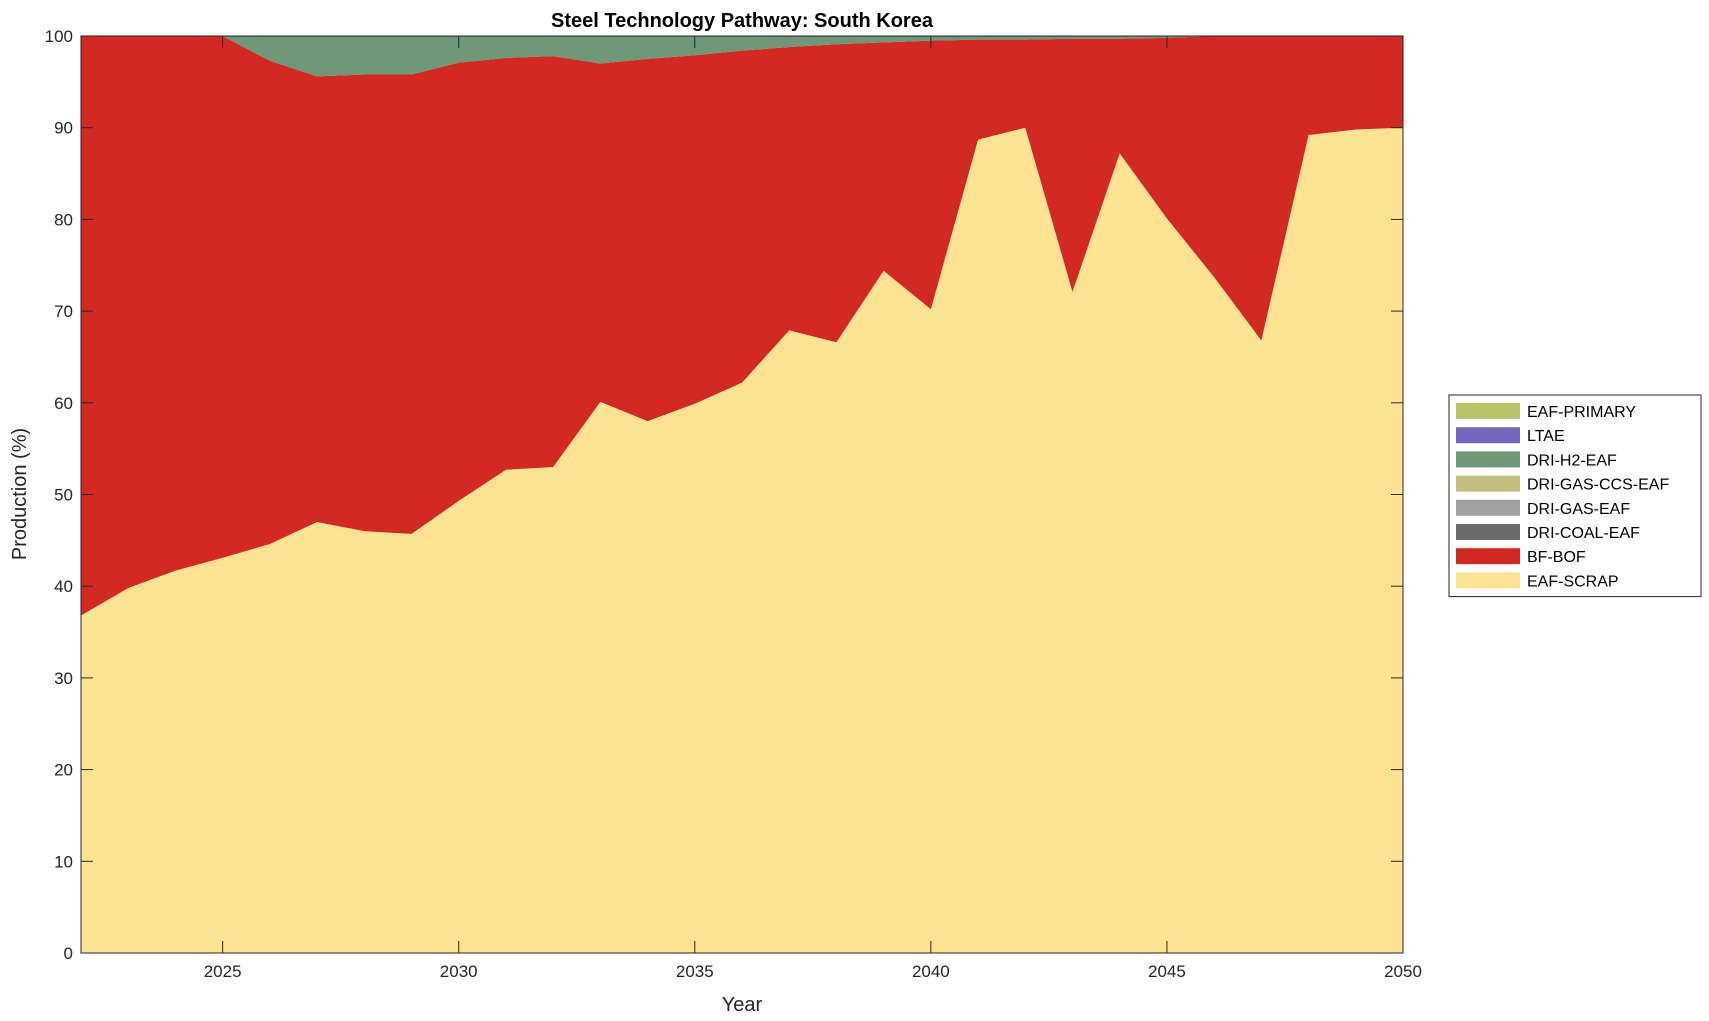 This screenshot has height=1021, width=1709. I want to click on legend-label-ltae: LTAE, so click(1546, 436).